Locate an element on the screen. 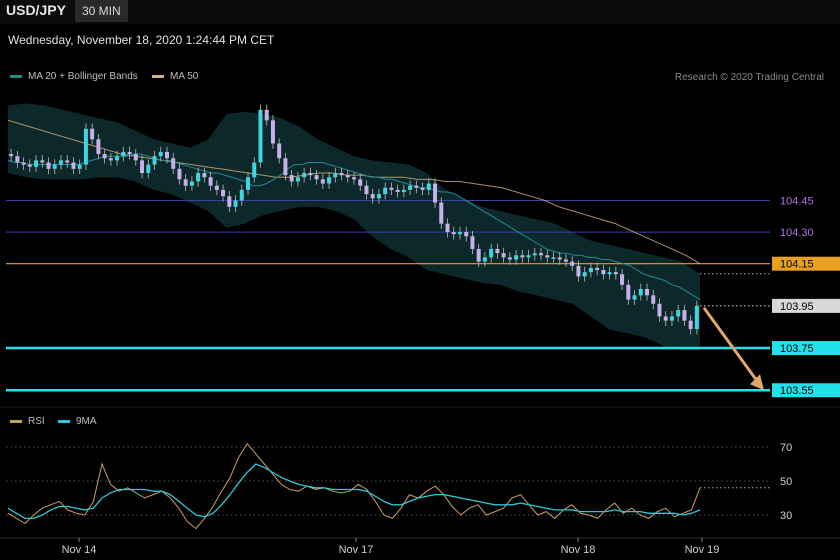 This screenshot has width=840, height=560. level-label-103.55: 103.55 is located at coordinates (797, 391).